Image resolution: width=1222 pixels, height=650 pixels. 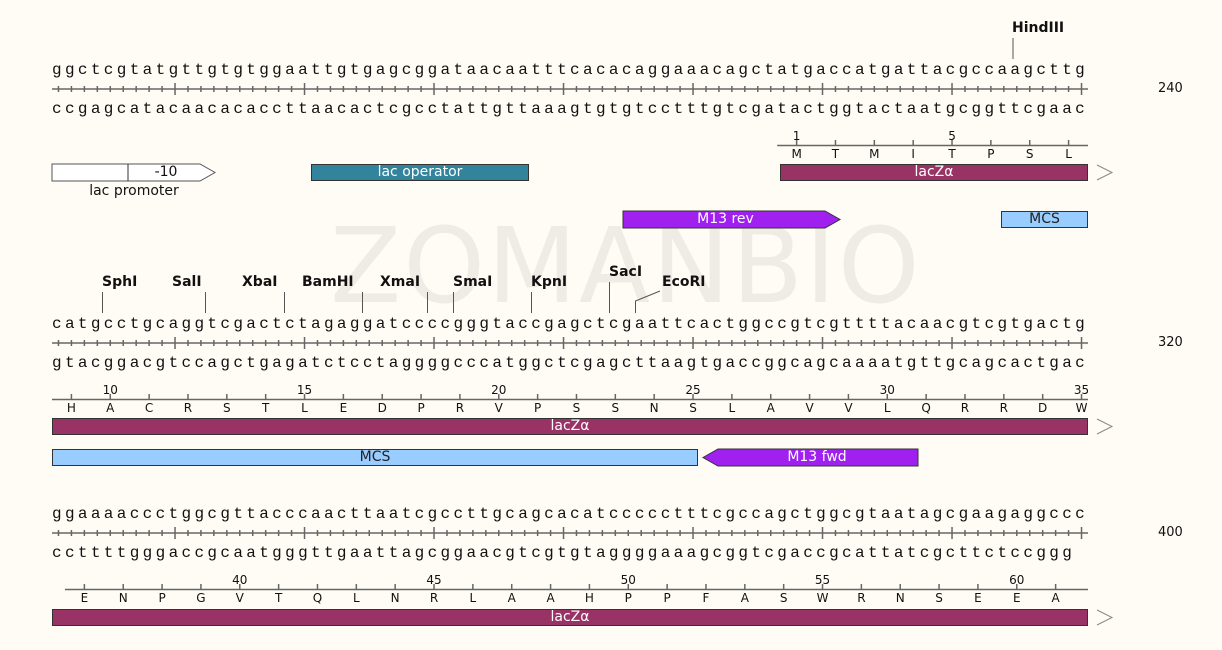 What do you see at coordinates (706, 598) in the screenshot?
I see `amino-acid: F` at bounding box center [706, 598].